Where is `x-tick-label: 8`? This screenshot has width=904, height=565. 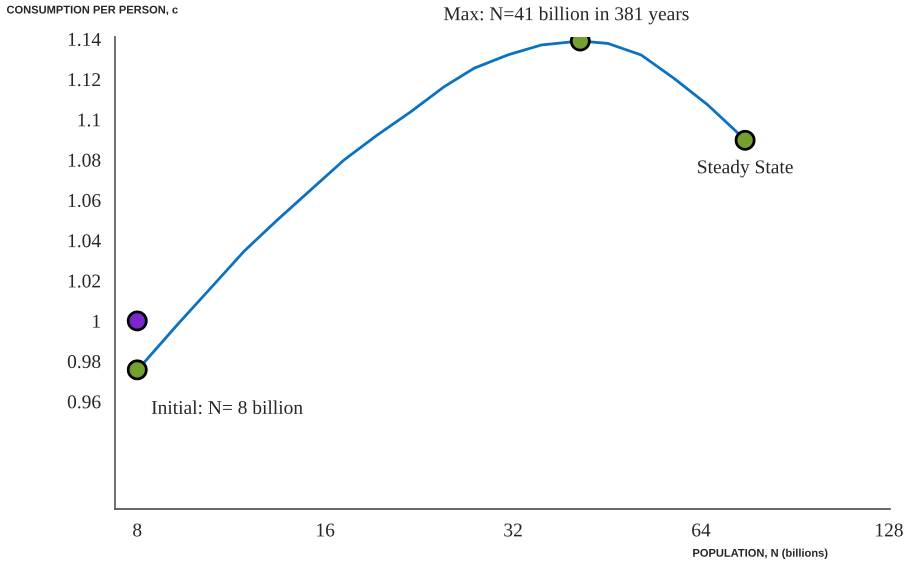 x-tick-label: 8 is located at coordinates (137, 530).